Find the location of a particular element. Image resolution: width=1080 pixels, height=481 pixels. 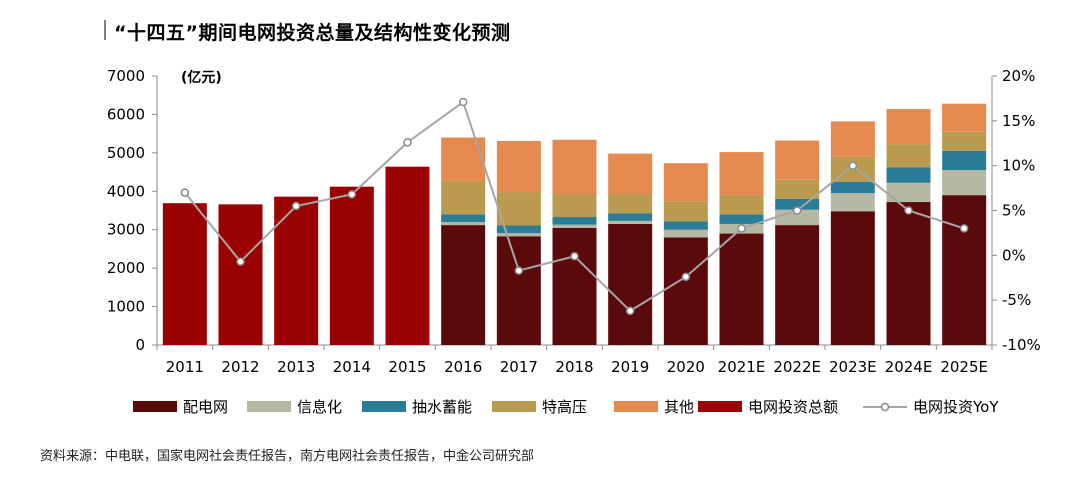

y-tick-label: 6000 is located at coordinates (126, 114).